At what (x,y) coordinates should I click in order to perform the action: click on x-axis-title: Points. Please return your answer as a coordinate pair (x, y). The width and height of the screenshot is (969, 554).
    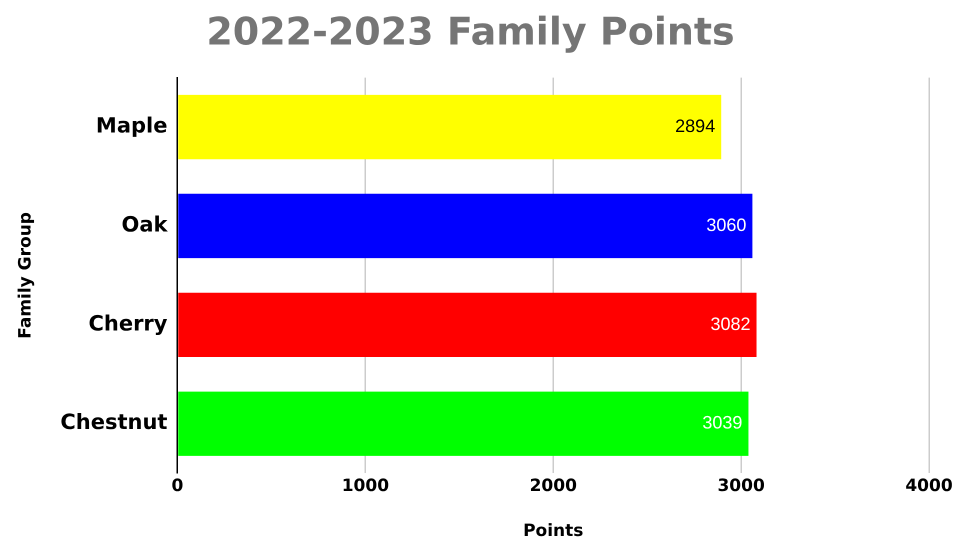
    Looking at the image, I should click on (553, 531).